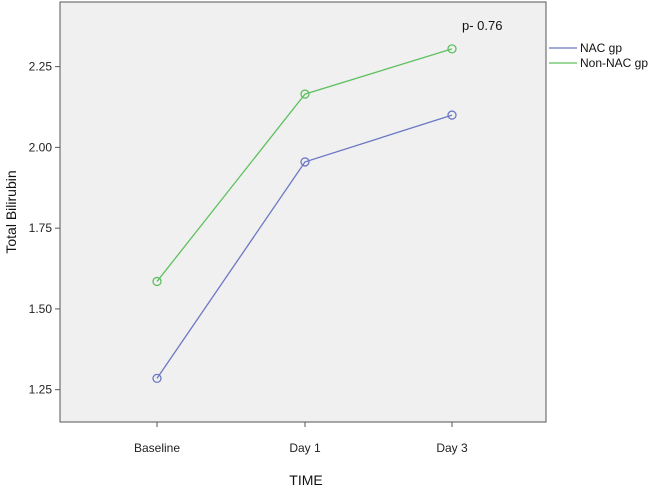 This screenshot has width=653, height=492. I want to click on x-axis-title: TIME, so click(305, 480).